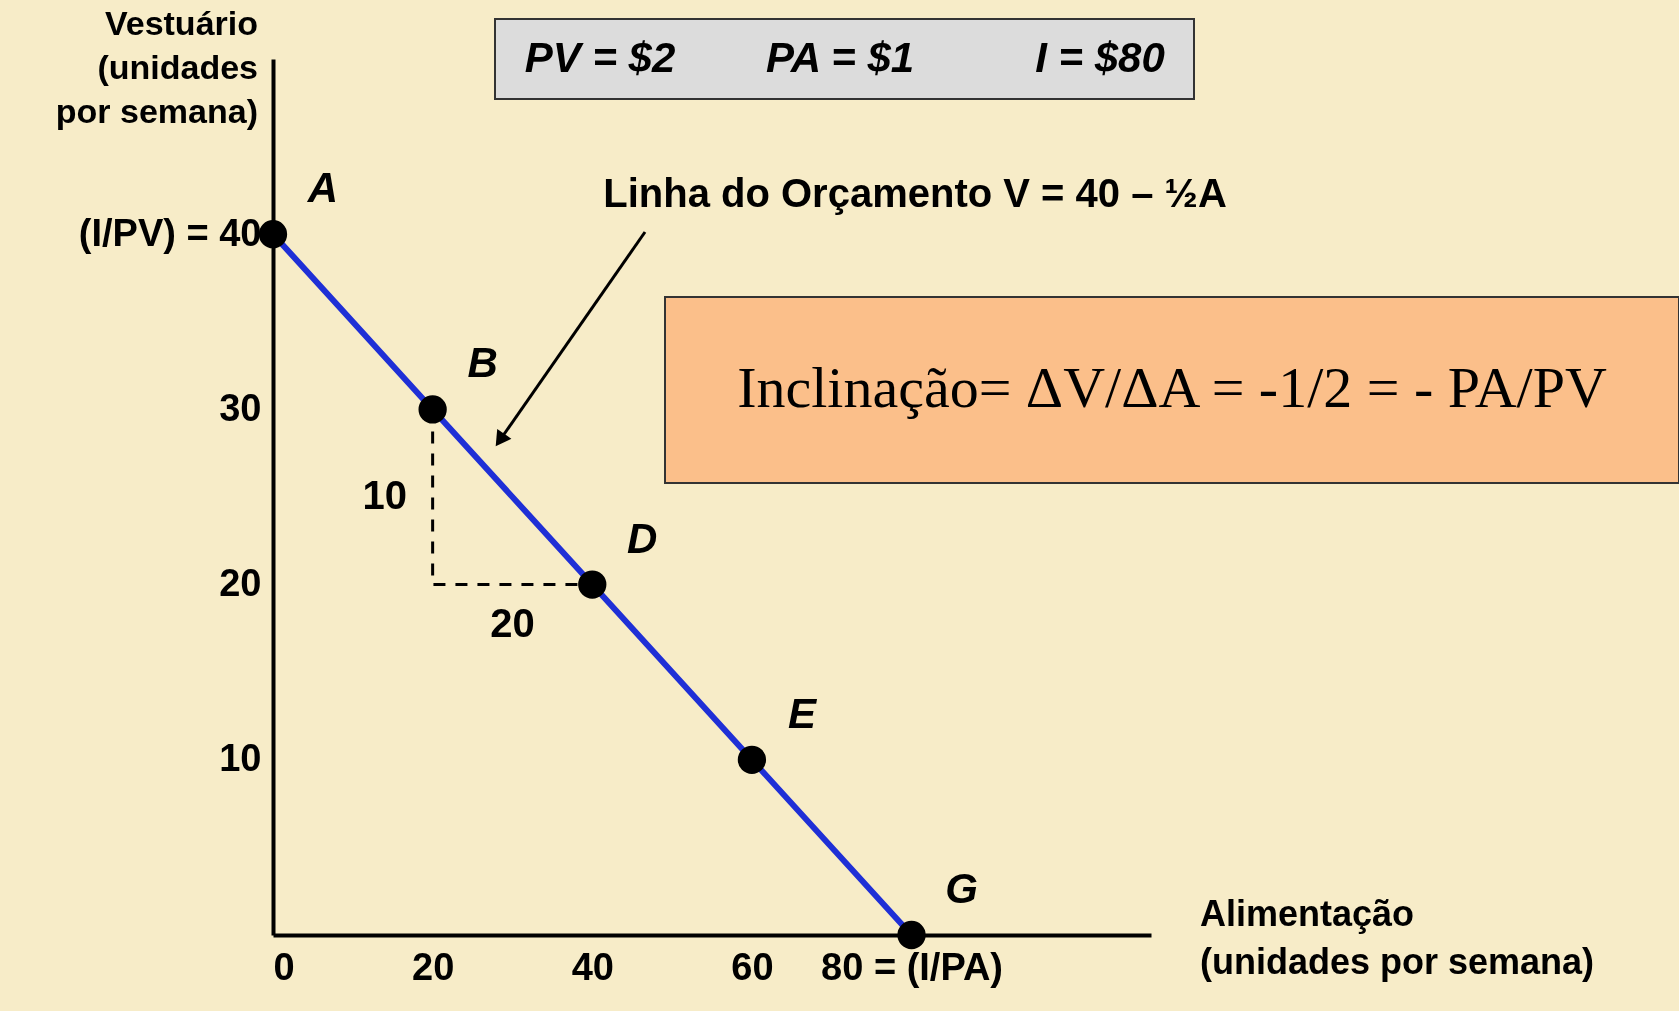 This screenshot has height=1011, width=1679. What do you see at coordinates (840, 57) in the screenshot?
I see `annotation: PA = $1` at bounding box center [840, 57].